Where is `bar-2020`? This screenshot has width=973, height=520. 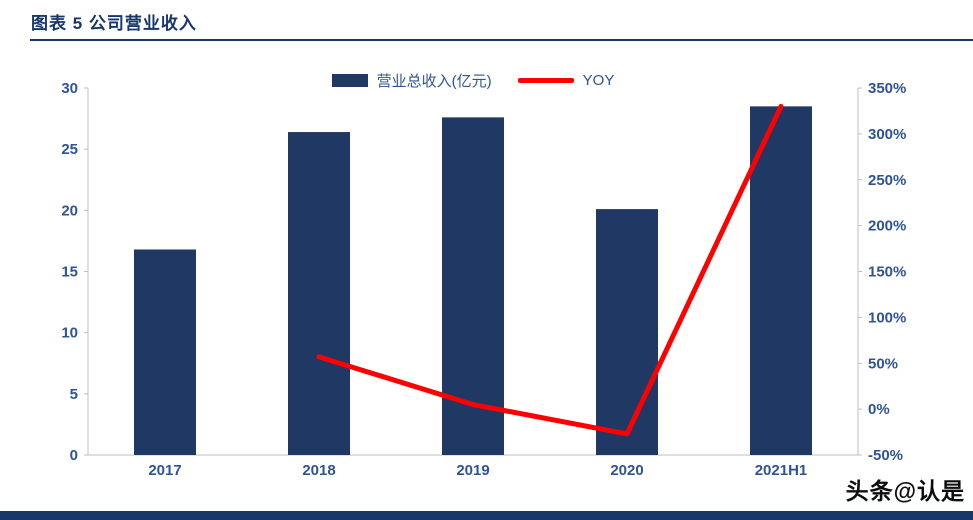
bar-2020 is located at coordinates (627, 332).